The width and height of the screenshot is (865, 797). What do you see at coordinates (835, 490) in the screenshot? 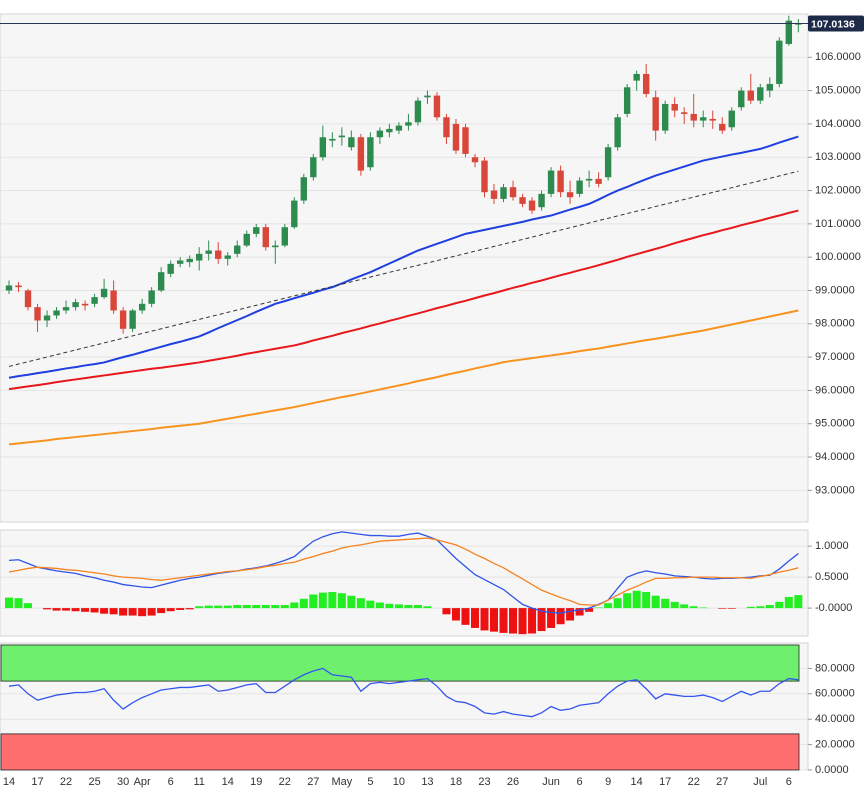
I see `y-tick-label: 93.0000` at bounding box center [835, 490].